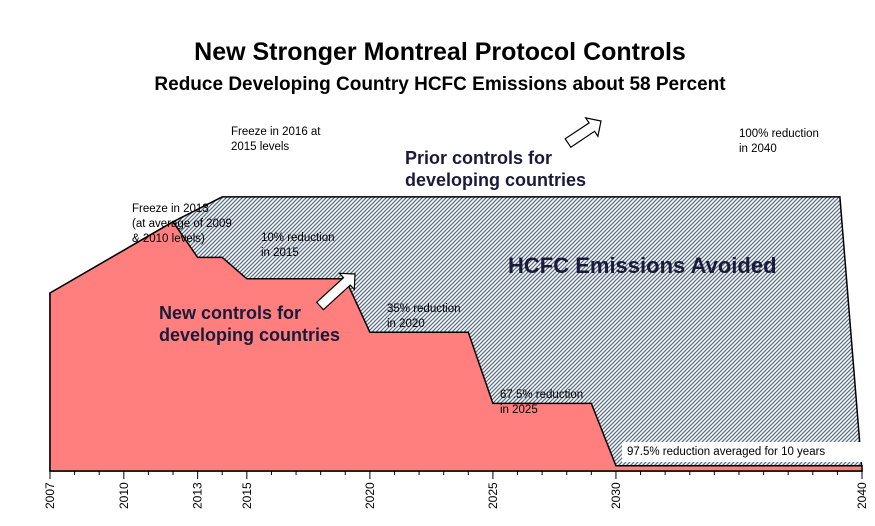  I want to click on annotation-avoided: HCFC Emissions Avoided, so click(642, 265).